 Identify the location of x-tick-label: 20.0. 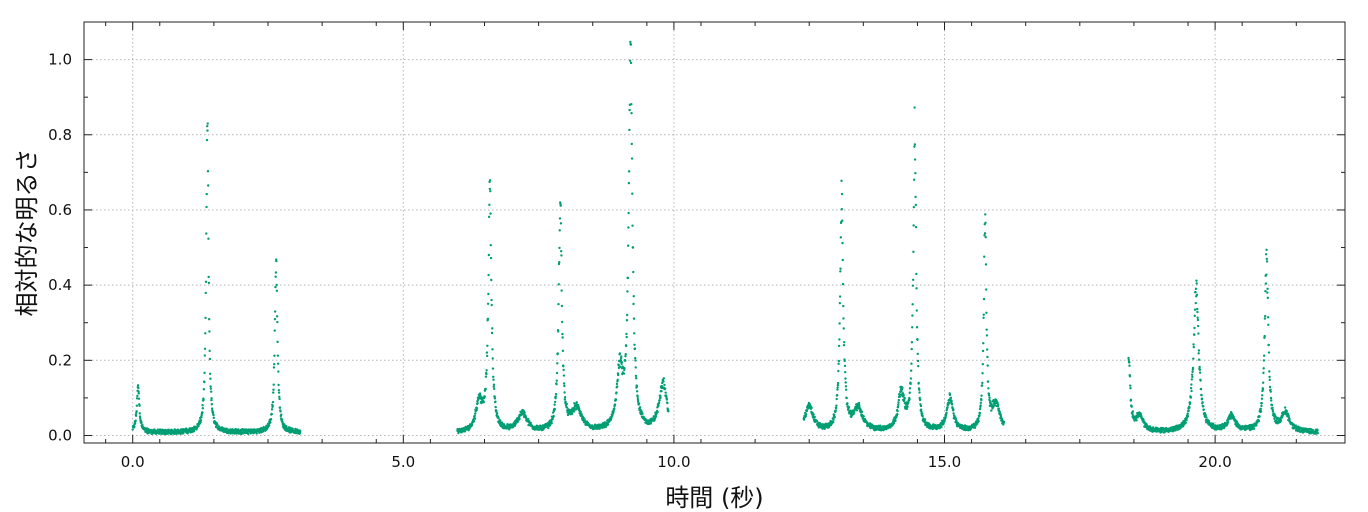
(1214, 462).